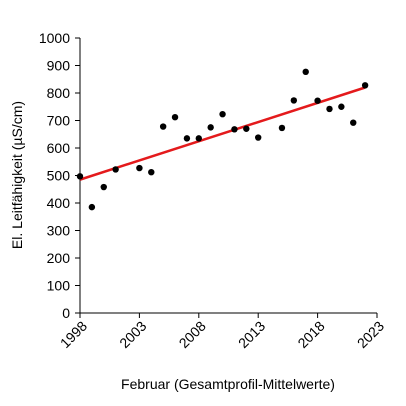 Image resolution: width=406 pixels, height=406 pixels. I want to click on x-tick-label: 2023, so click(370, 334).